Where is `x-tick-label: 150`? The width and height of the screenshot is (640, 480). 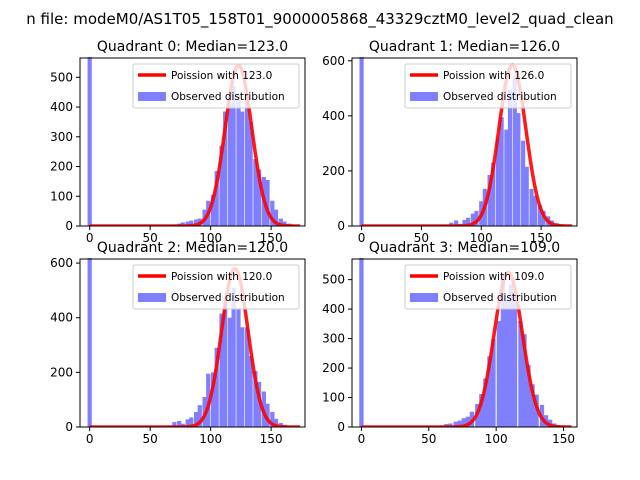
x-tick-label: 150 is located at coordinates (271, 439).